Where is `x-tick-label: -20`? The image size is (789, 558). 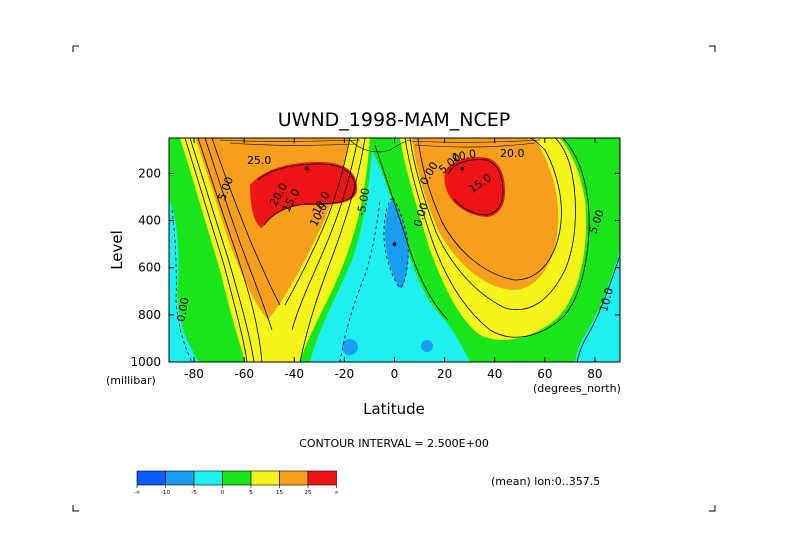
x-tick-label: -20 is located at coordinates (345, 374).